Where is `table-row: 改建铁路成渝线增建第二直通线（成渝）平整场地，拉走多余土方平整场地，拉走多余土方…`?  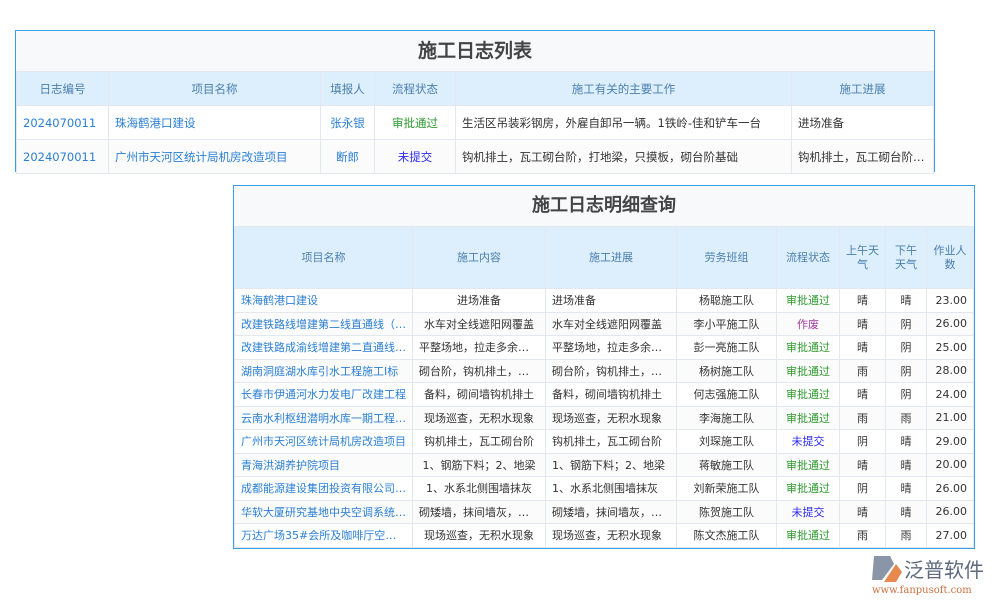
table-row: 改建铁路成渝线增建第二直通线（成渝）平整场地，拉走多余土方平整场地，拉走多余土方… is located at coordinates (604, 347).